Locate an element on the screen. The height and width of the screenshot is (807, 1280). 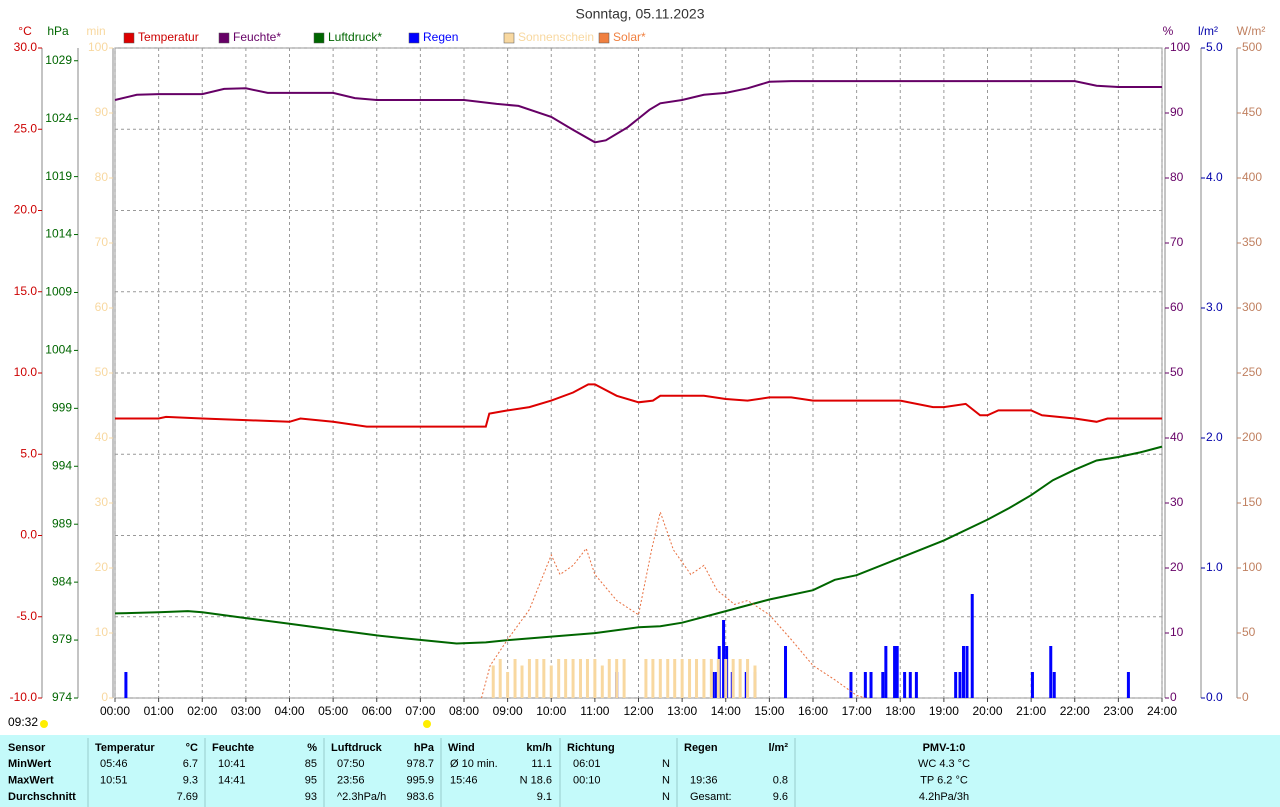
y-tick-label: -5.0 is located at coordinates (26, 616).